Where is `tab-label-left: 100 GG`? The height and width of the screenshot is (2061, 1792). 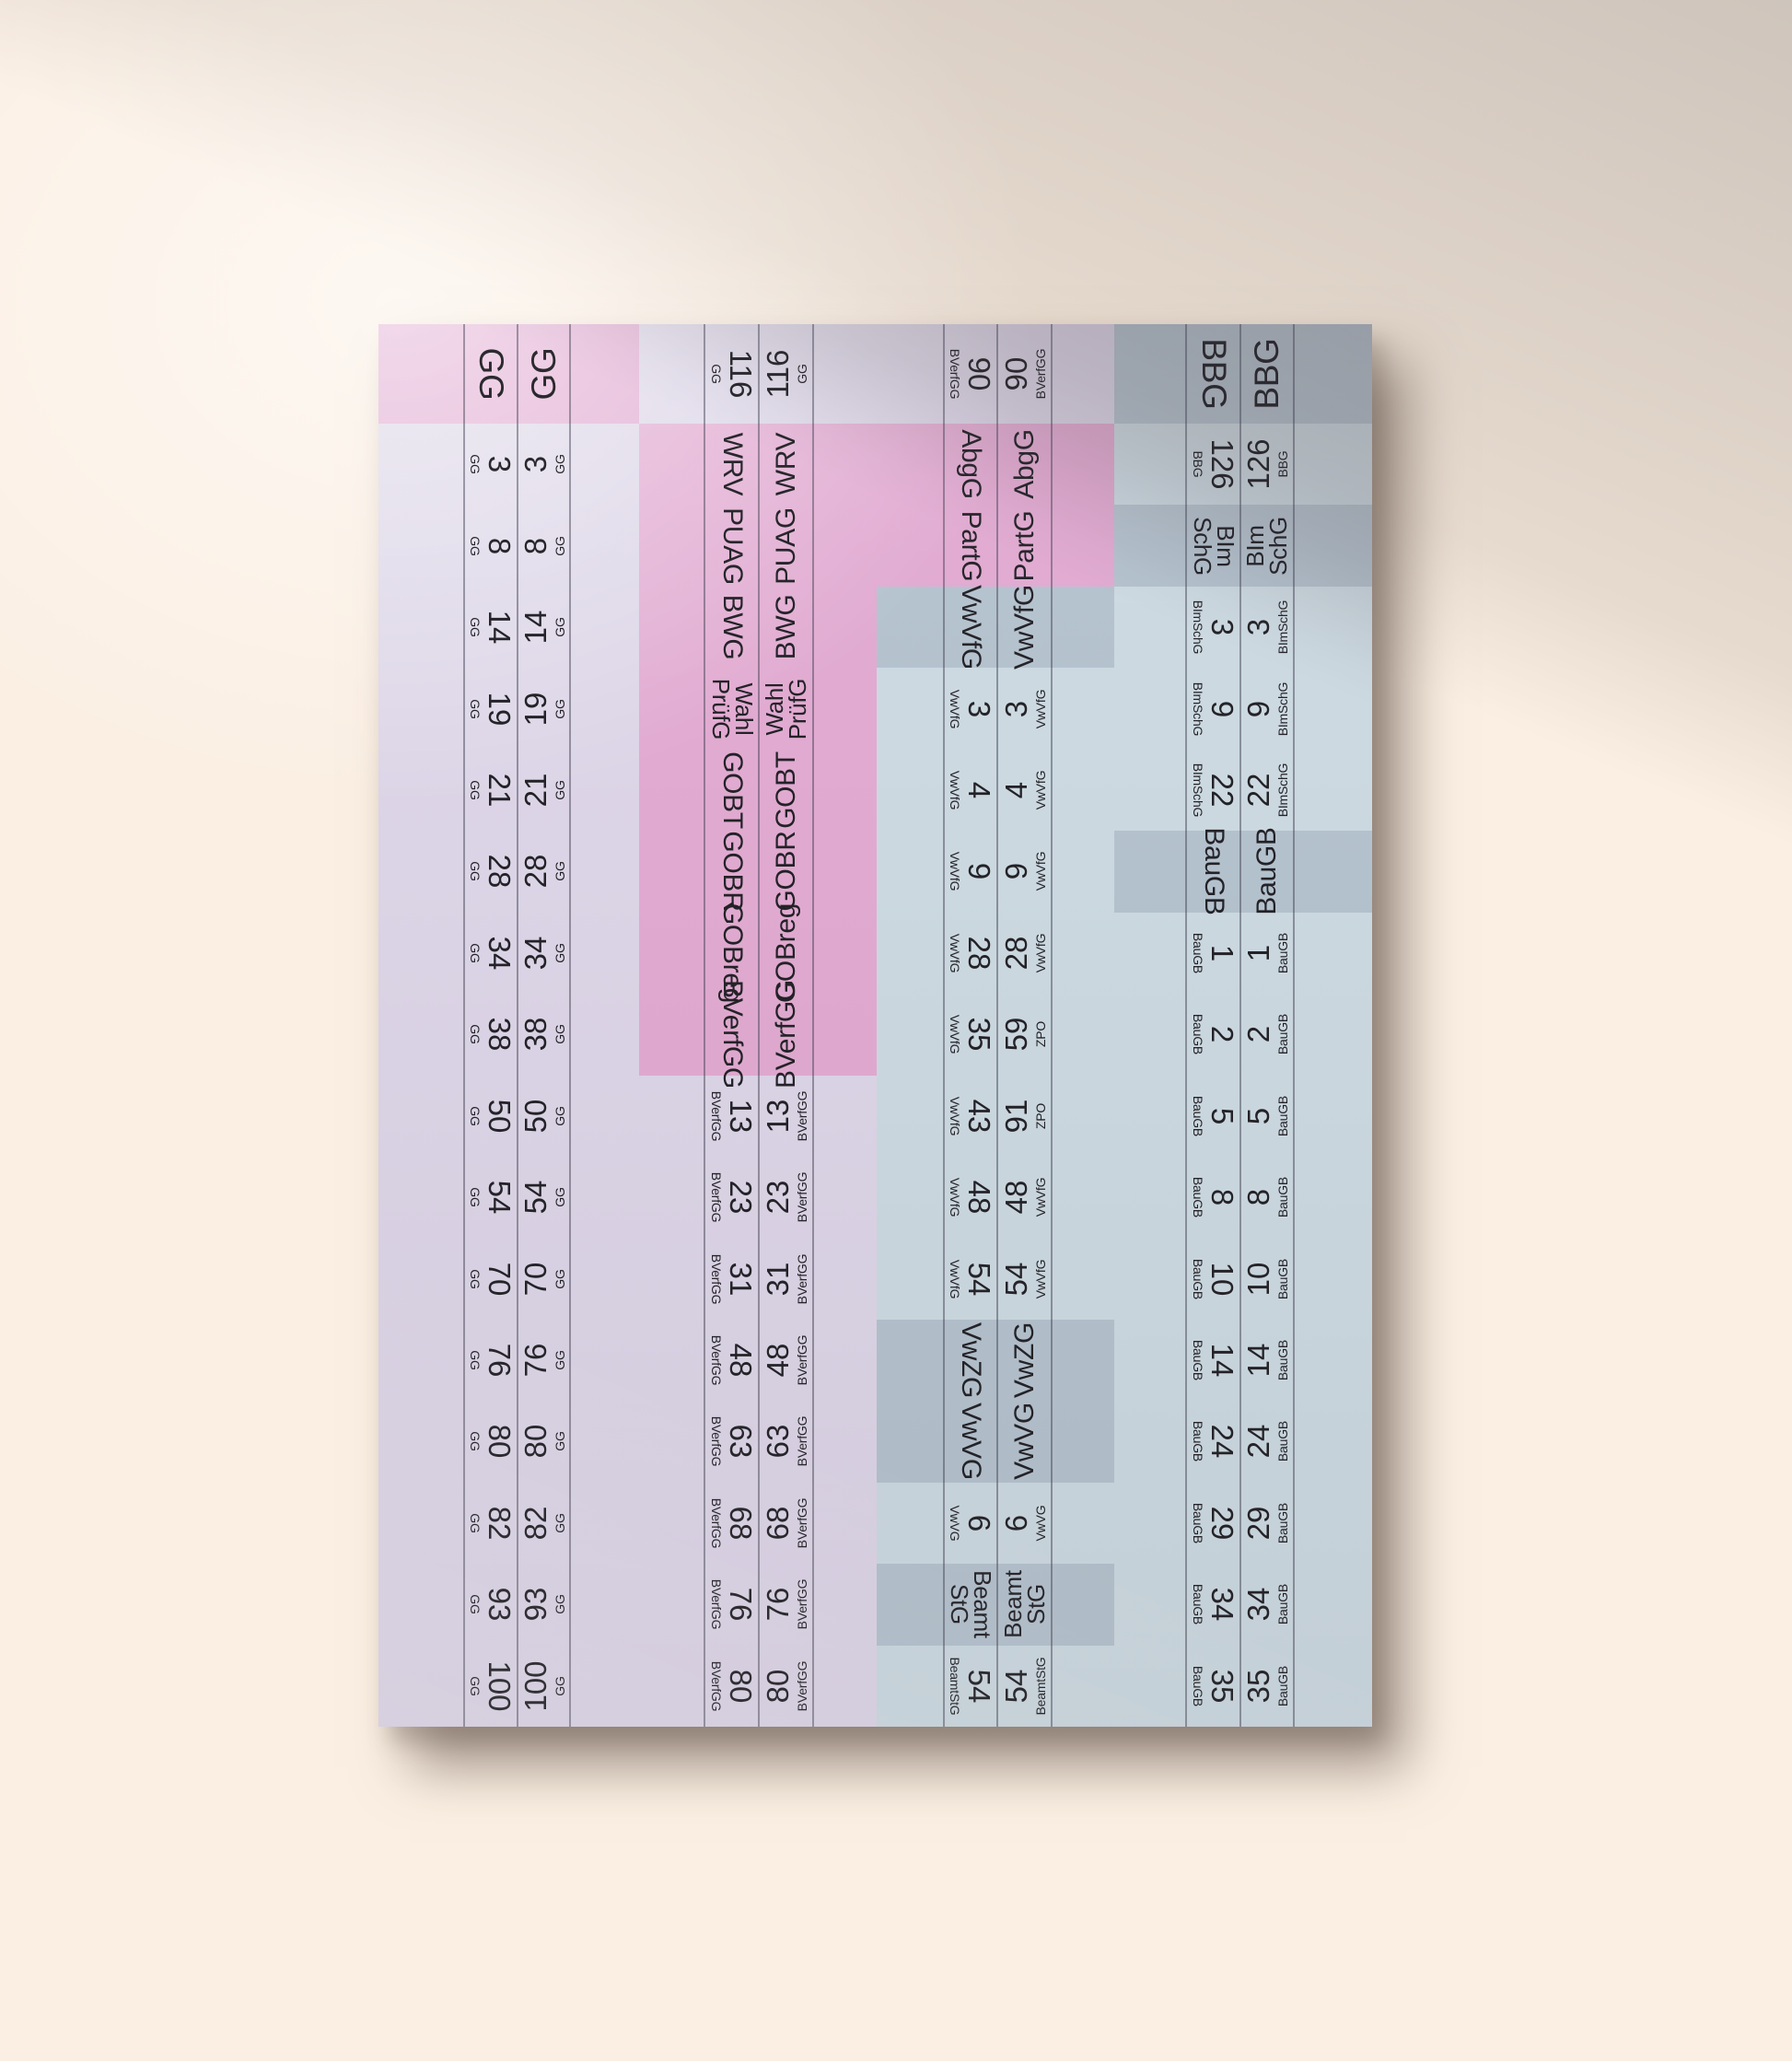
tab-label-left: 100 GG is located at coordinates (491, 1686).